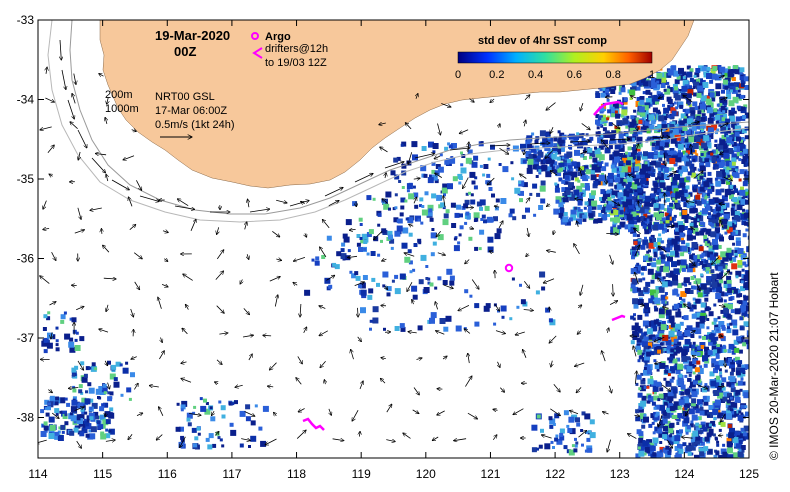 The image size is (790, 492). What do you see at coordinates (613, 75) in the screenshot?
I see `colorbar-tick-label: 0.8` at bounding box center [613, 75].